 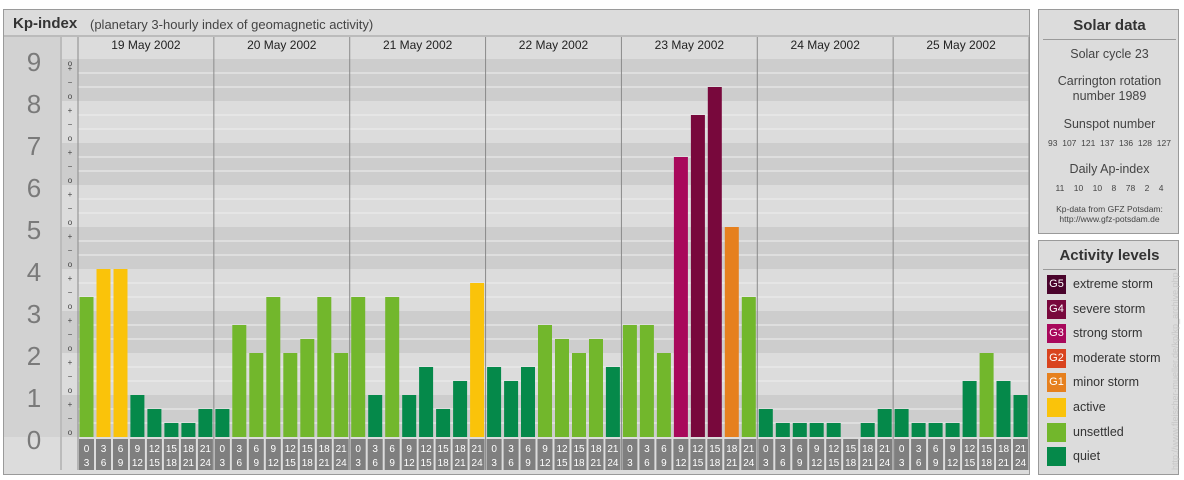 What do you see at coordinates (1106, 382) in the screenshot?
I see `legend-label: minor storm` at bounding box center [1106, 382].